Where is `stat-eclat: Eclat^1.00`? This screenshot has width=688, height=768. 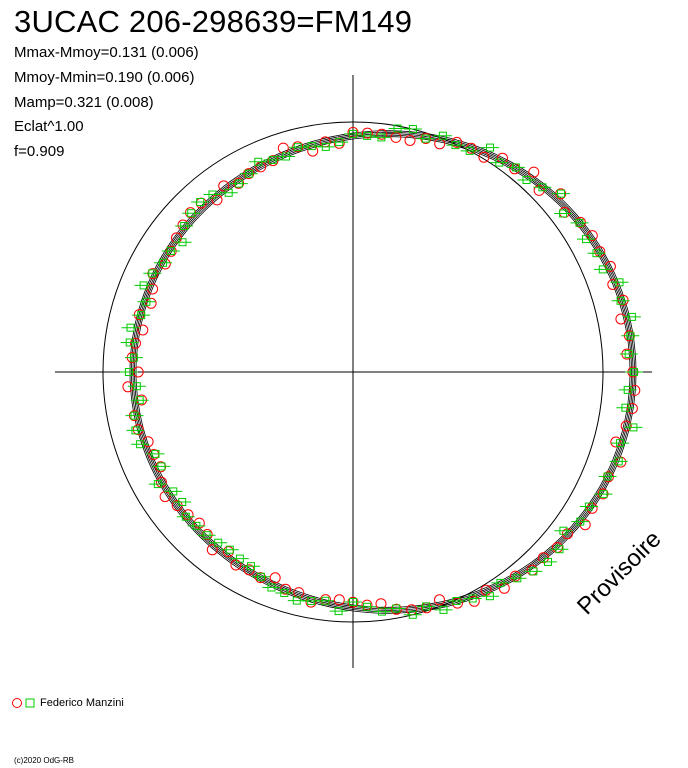 stat-eclat: Eclat^1.00 is located at coordinates (49, 126).